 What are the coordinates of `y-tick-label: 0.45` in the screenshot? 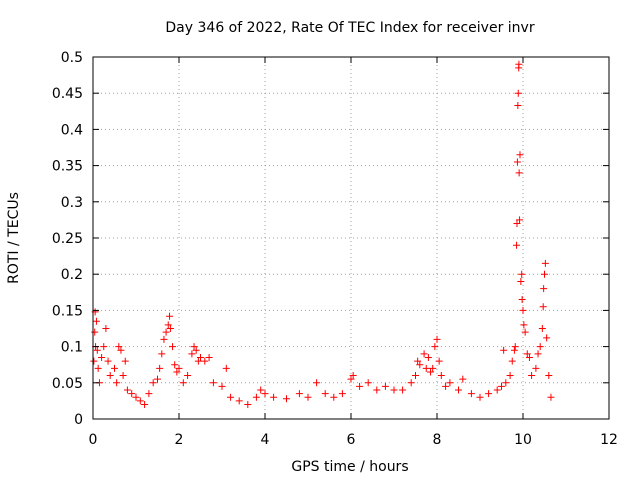 It's located at (67, 94).